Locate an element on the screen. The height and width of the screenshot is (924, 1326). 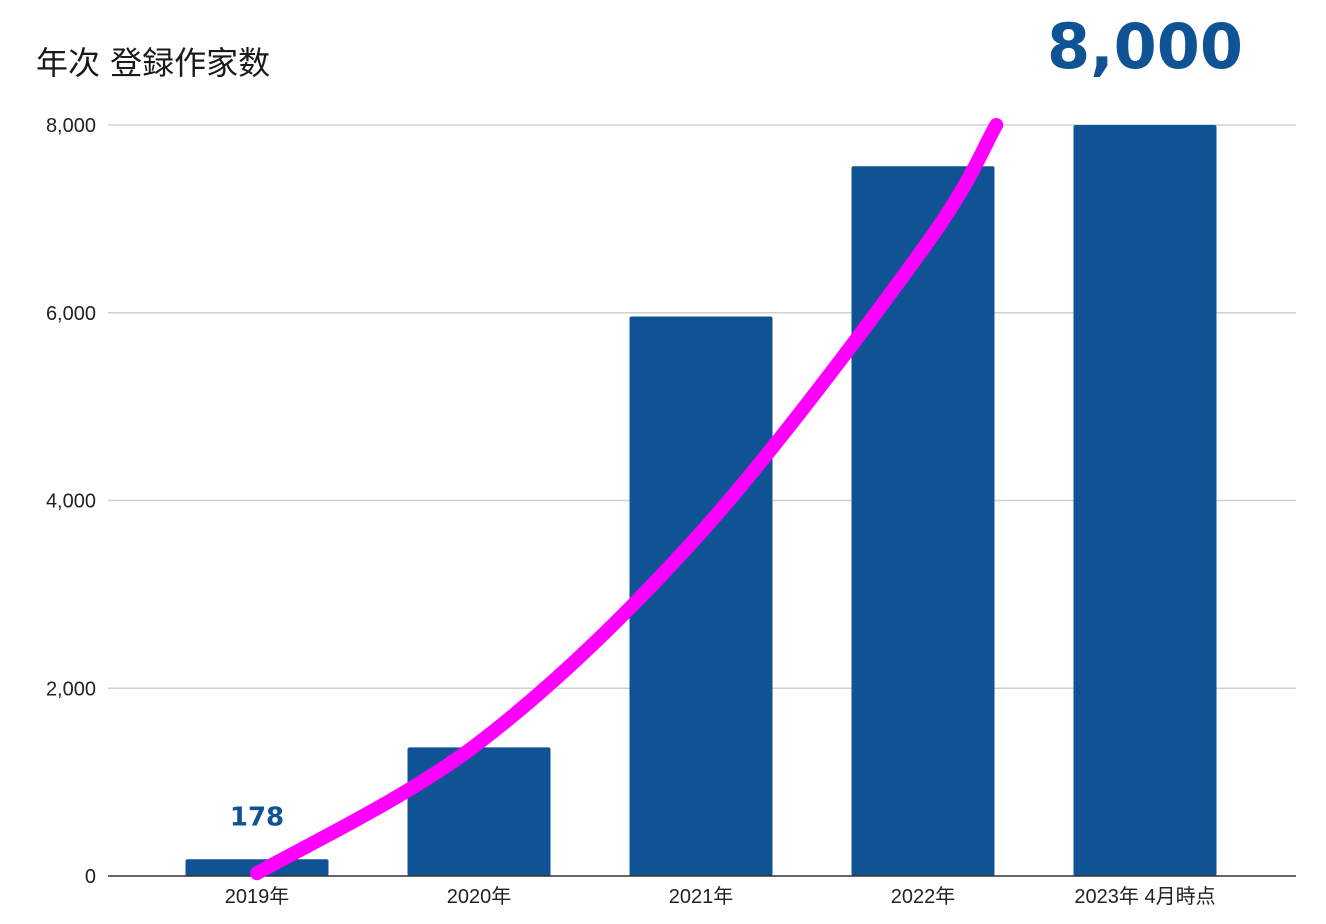
y-tick-label: 6,000 is located at coordinates (71, 314).